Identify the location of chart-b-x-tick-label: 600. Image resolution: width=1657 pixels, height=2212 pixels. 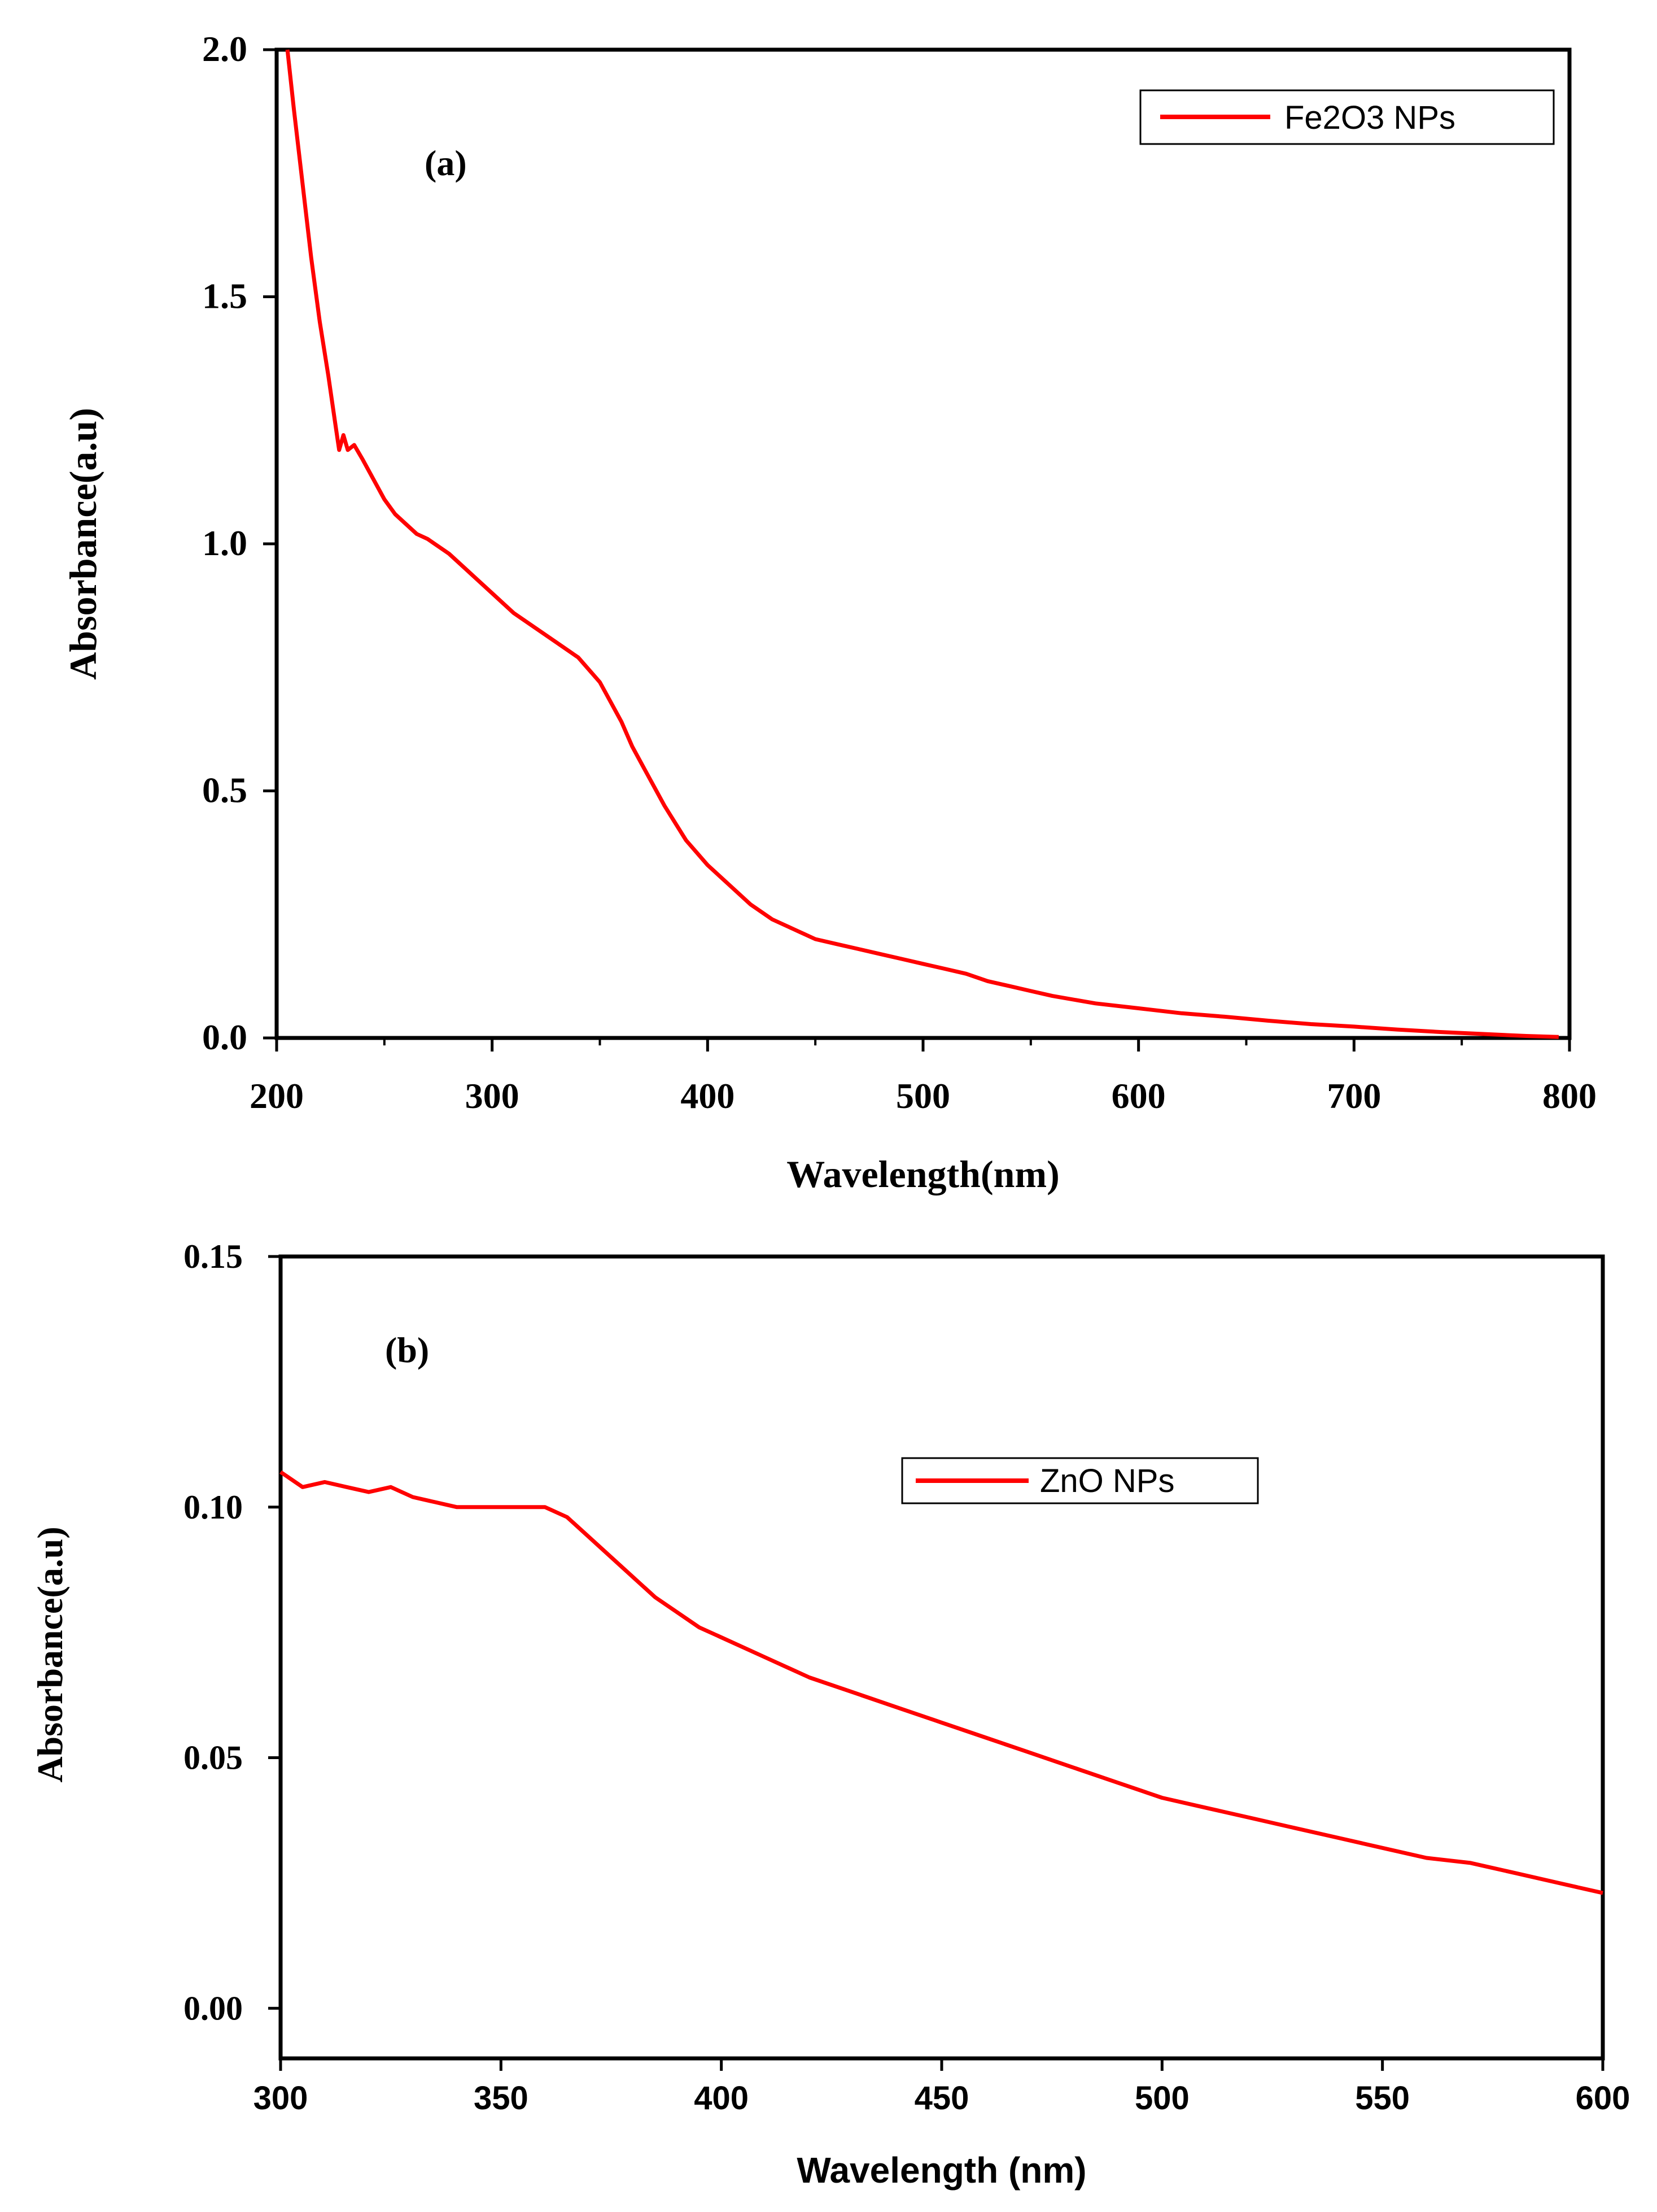
(1603, 2098).